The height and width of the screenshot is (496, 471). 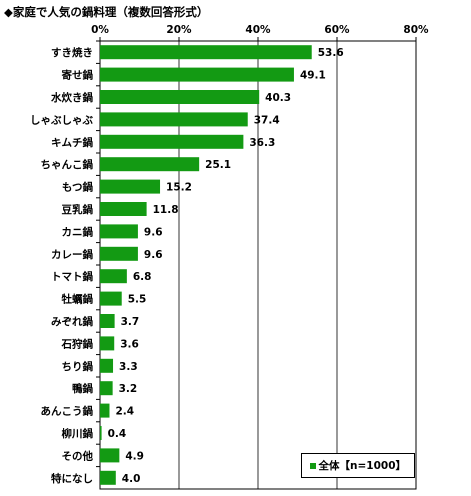 I want to click on value-label: 11.8, so click(x=166, y=210).